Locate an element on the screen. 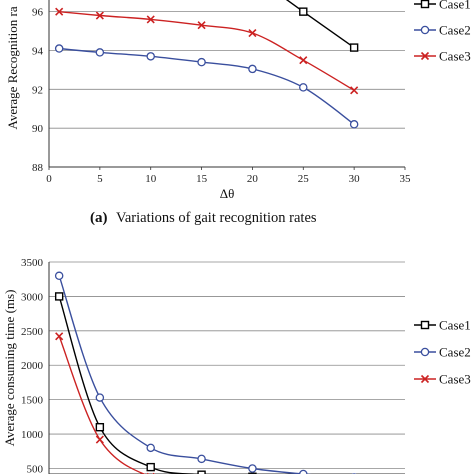 This screenshot has width=474, height=474. x-tick-label: 10 is located at coordinates (151, 179).